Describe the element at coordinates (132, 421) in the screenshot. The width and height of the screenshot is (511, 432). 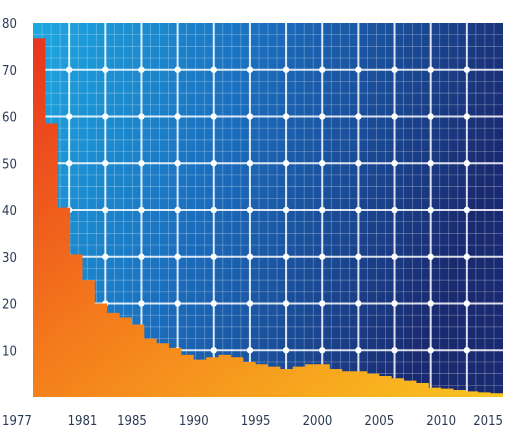
I see `x-tick-label: 1985` at that location.